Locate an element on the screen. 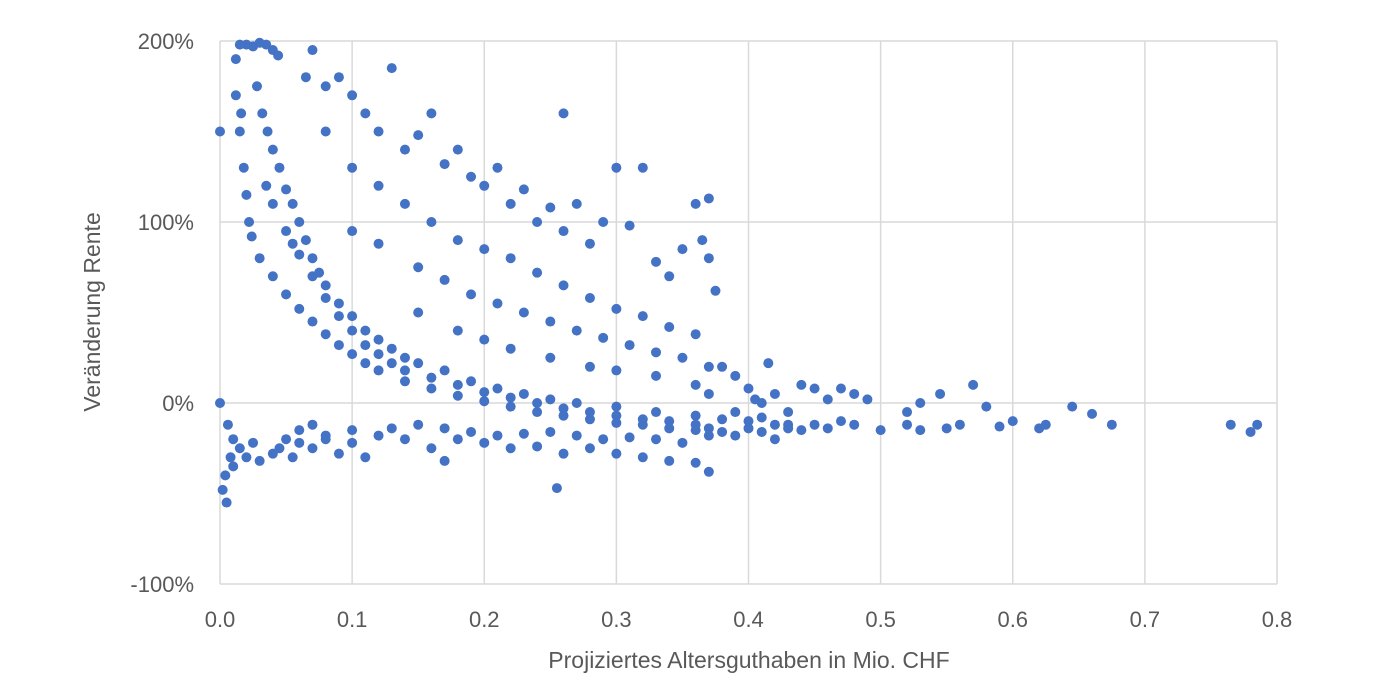  y-axis-title: Veränderung Rente is located at coordinates (92, 312).